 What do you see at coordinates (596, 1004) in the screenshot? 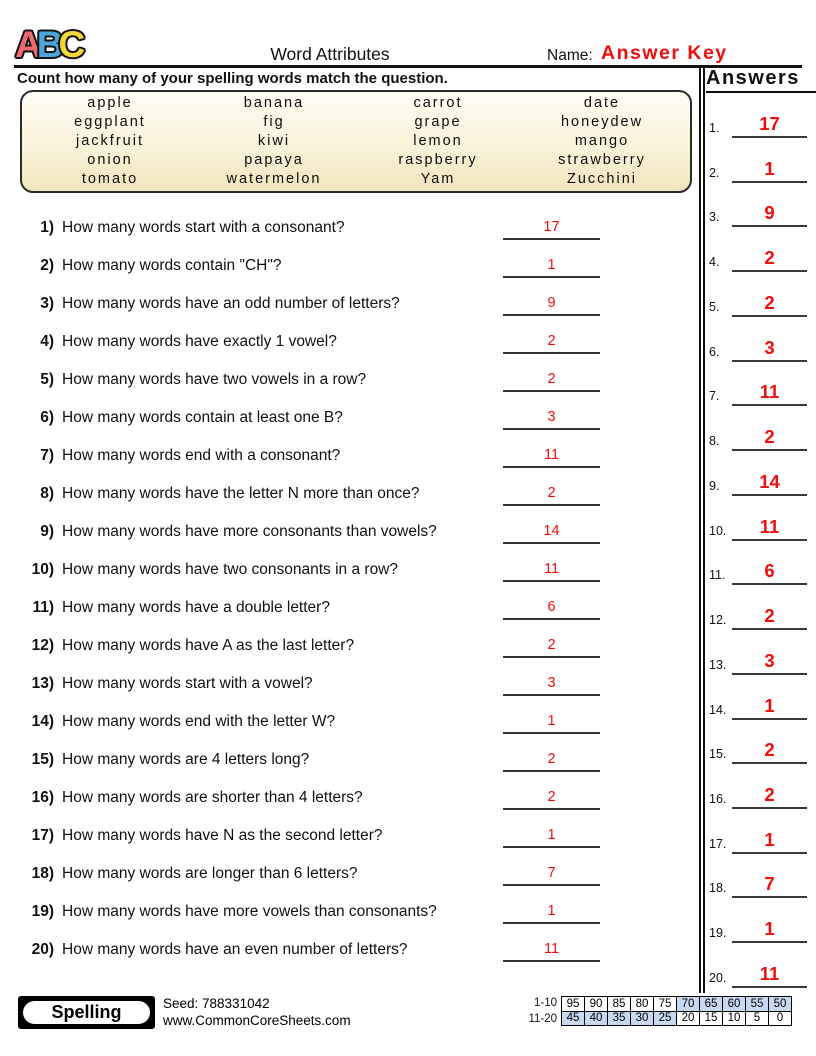
I see `score-cell: 90` at bounding box center [596, 1004].